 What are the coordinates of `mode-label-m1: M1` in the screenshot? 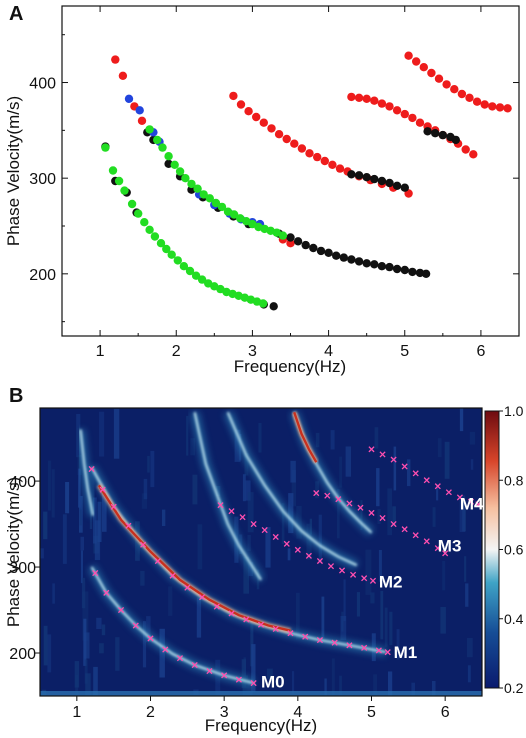 It's located at (406, 652).